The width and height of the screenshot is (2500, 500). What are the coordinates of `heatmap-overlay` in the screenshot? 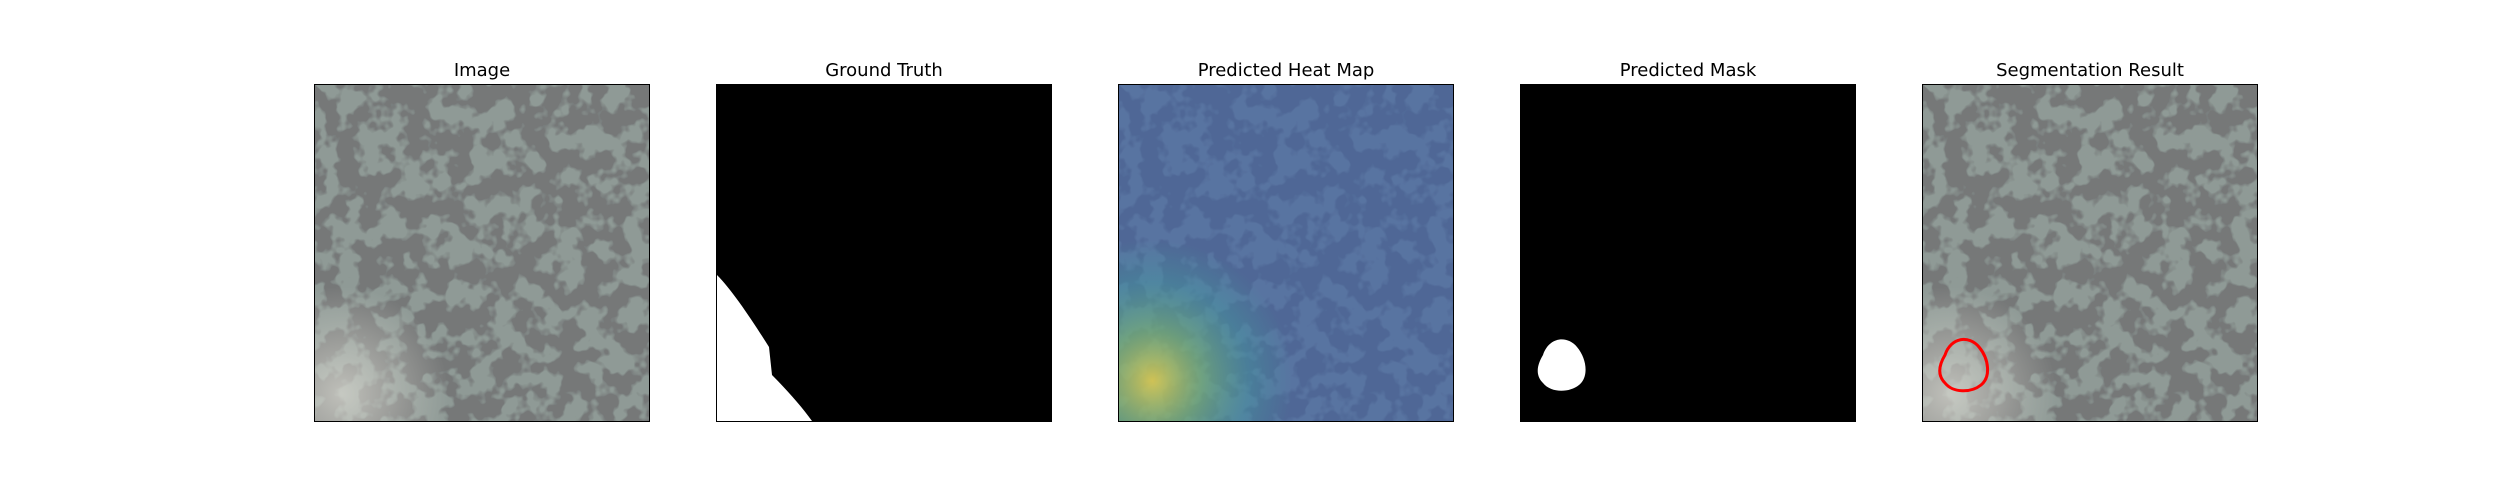 It's located at (1286, 253).